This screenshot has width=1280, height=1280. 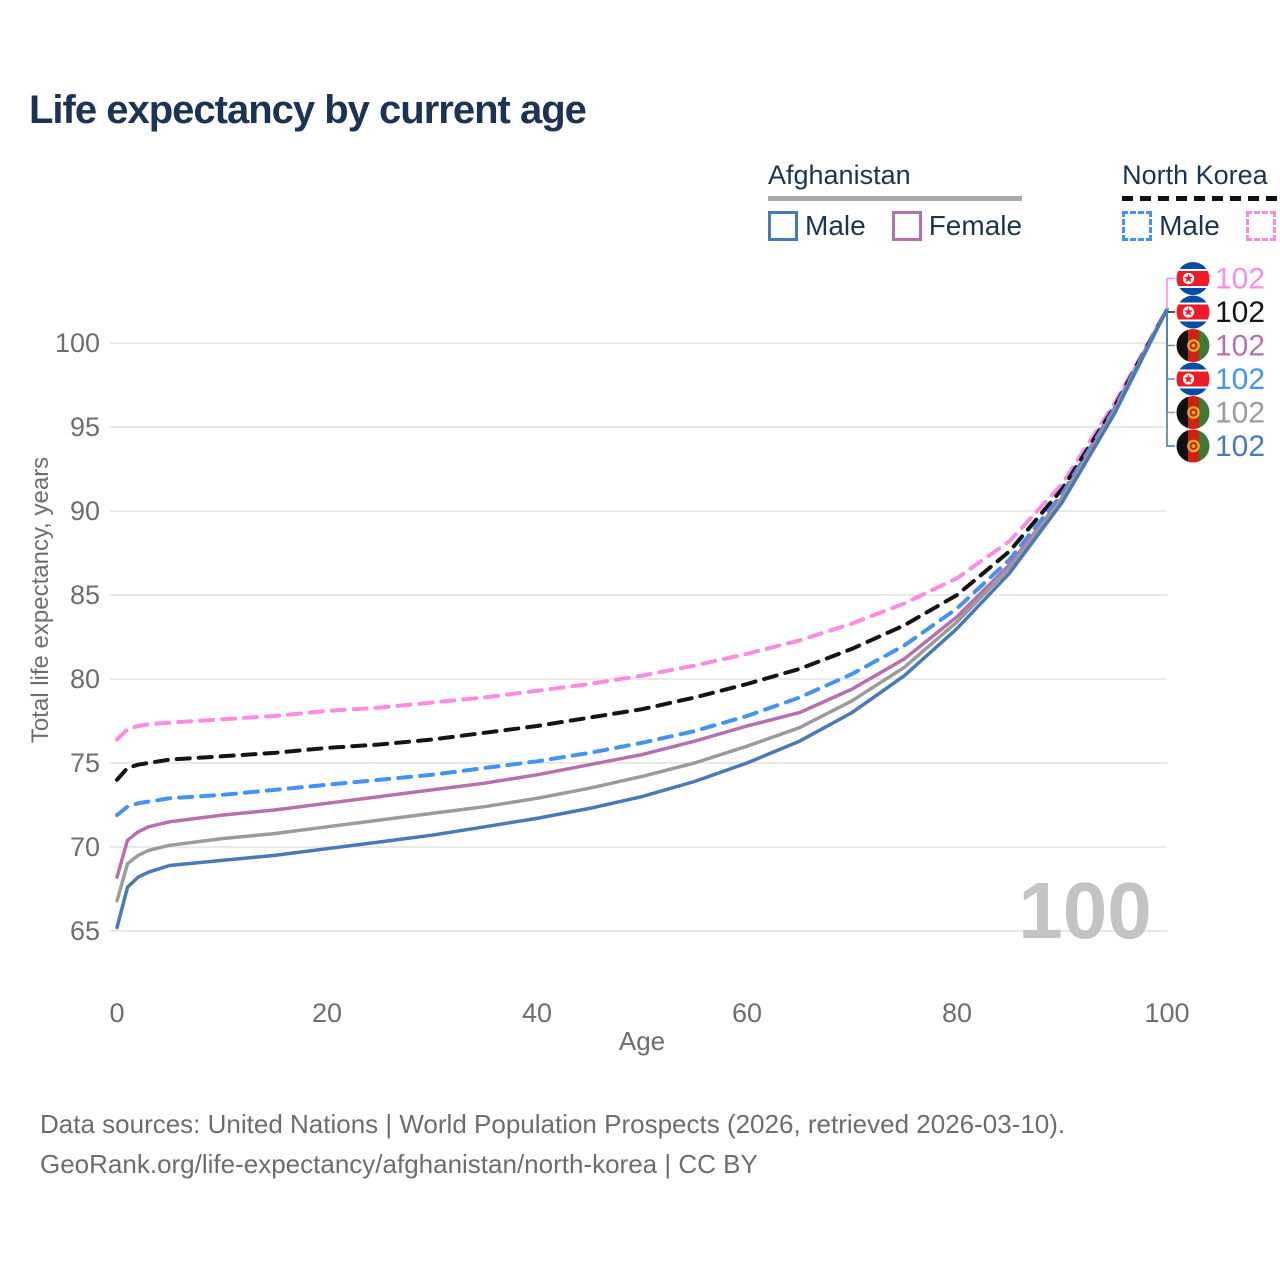 What do you see at coordinates (85, 679) in the screenshot?
I see `y-tick-80: 80` at bounding box center [85, 679].